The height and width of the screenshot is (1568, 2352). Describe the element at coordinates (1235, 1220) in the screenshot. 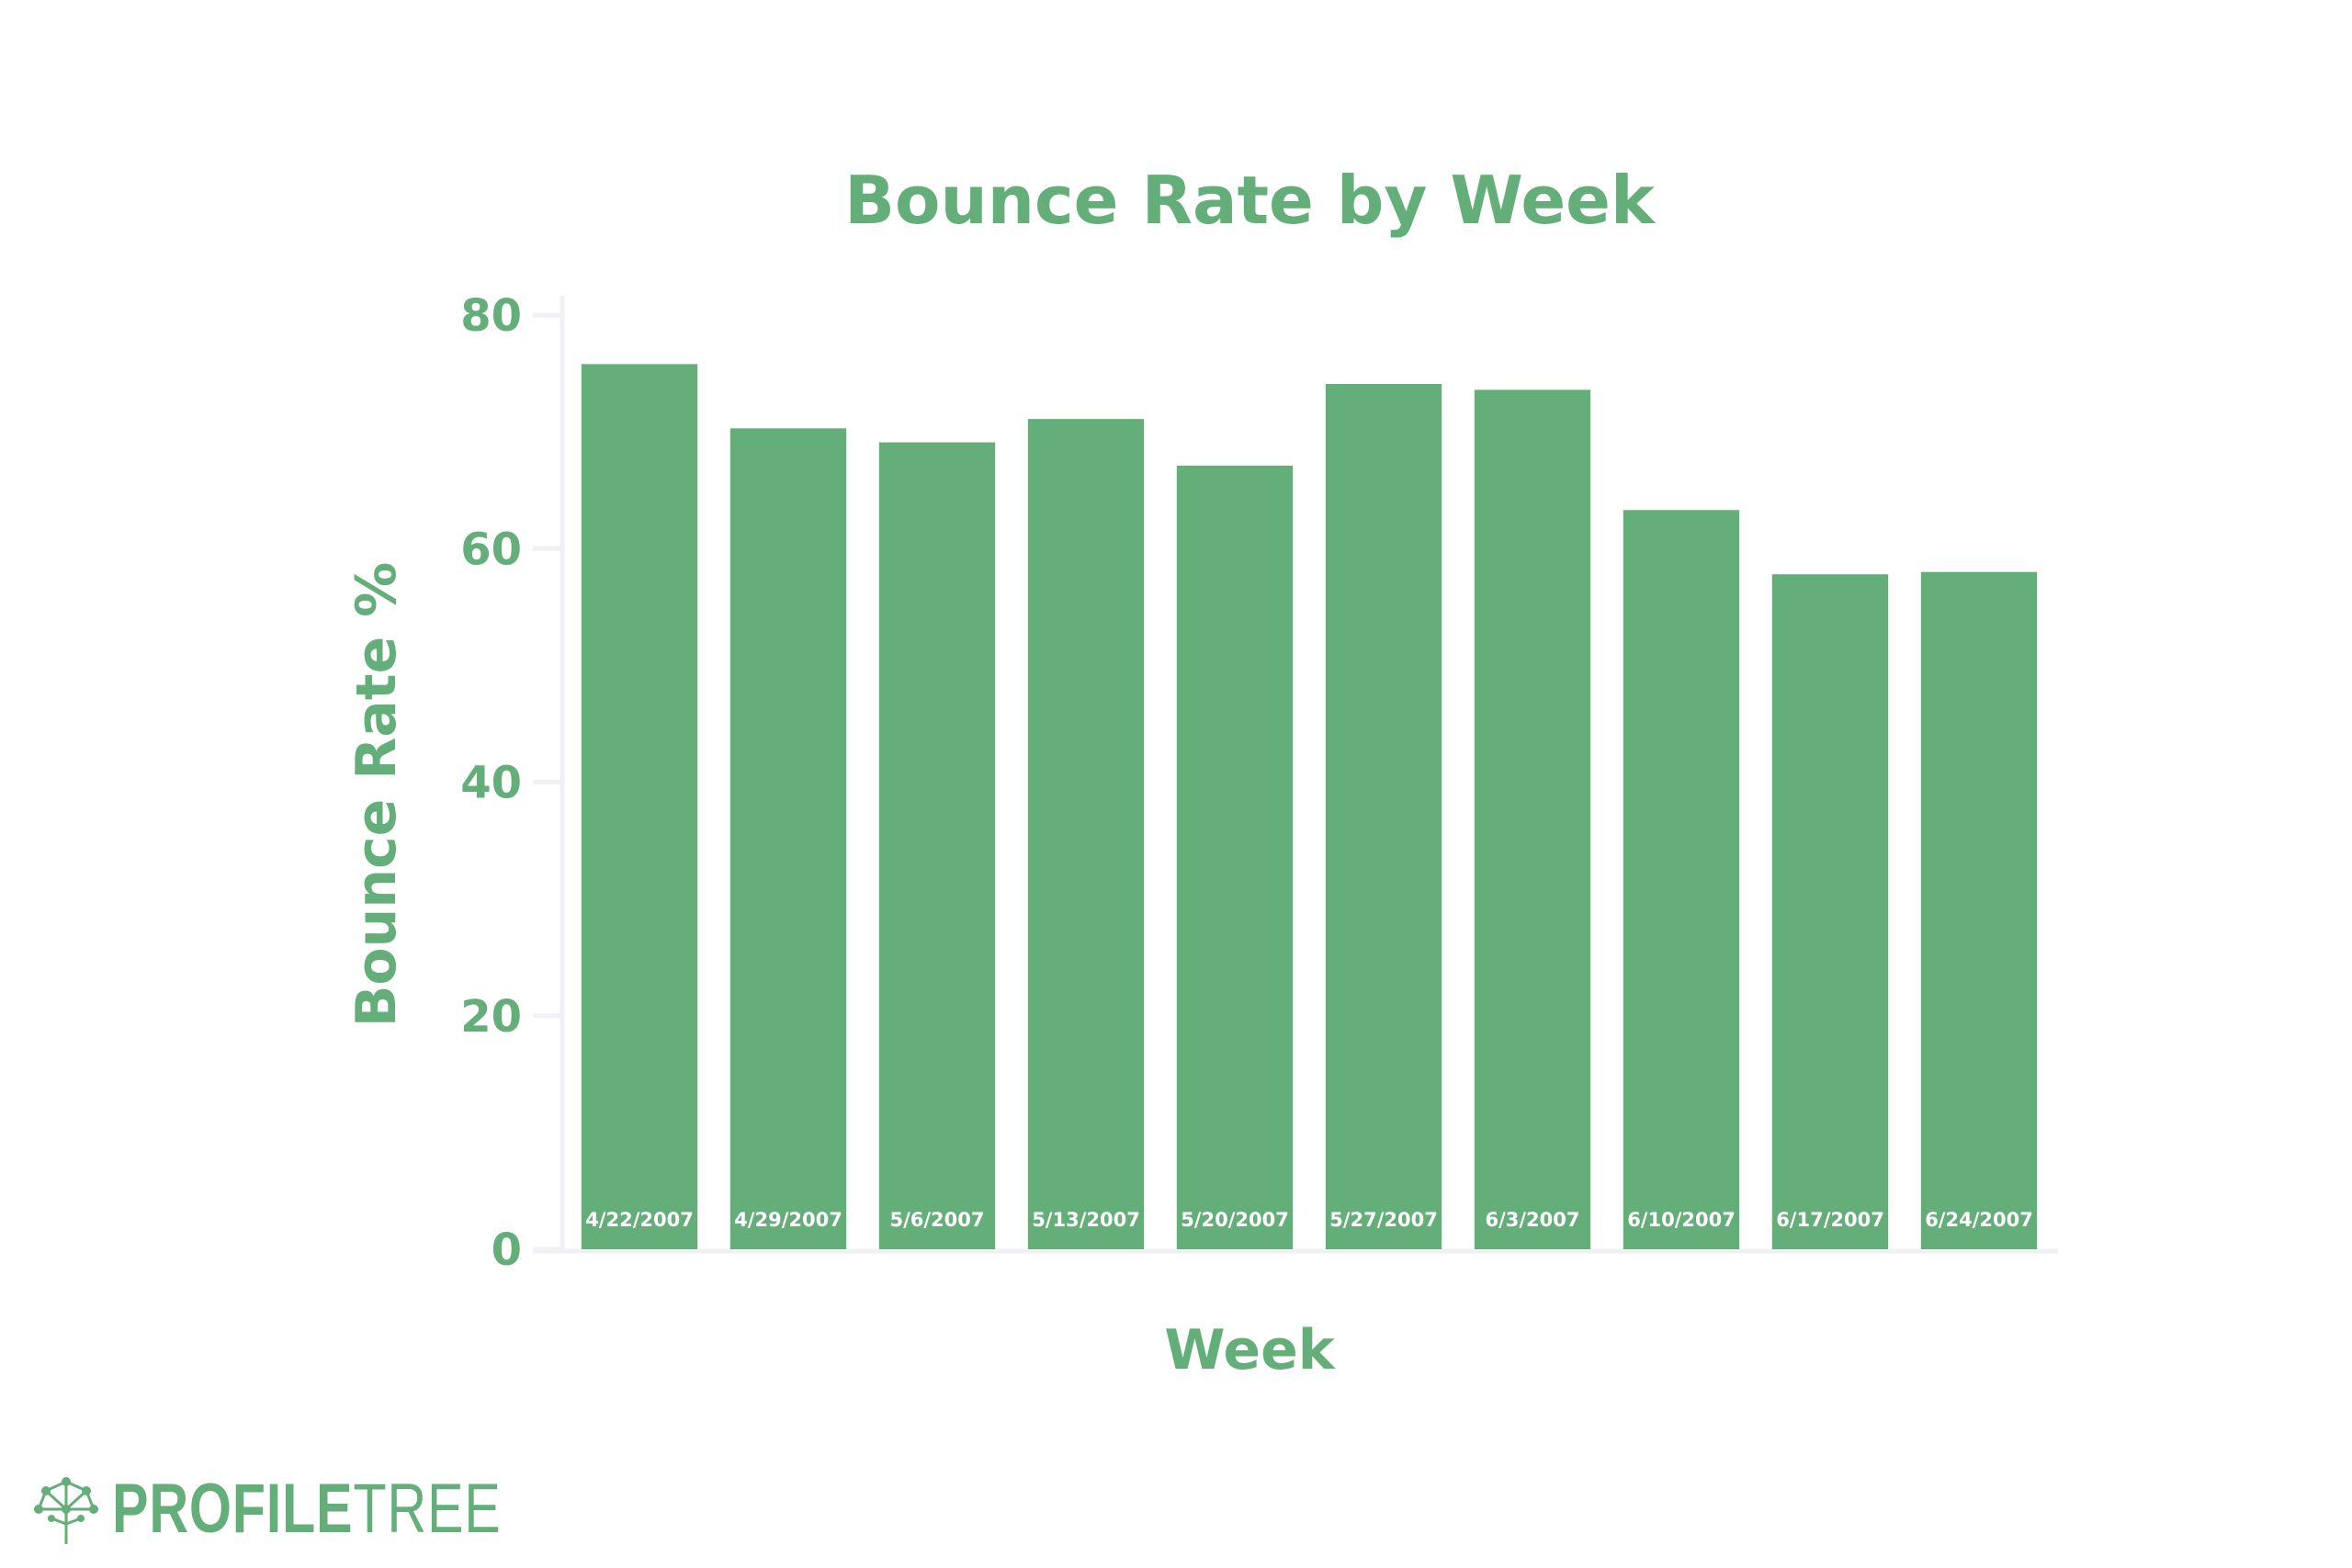

I see `bar-category-label: 5/20/2007` at that location.